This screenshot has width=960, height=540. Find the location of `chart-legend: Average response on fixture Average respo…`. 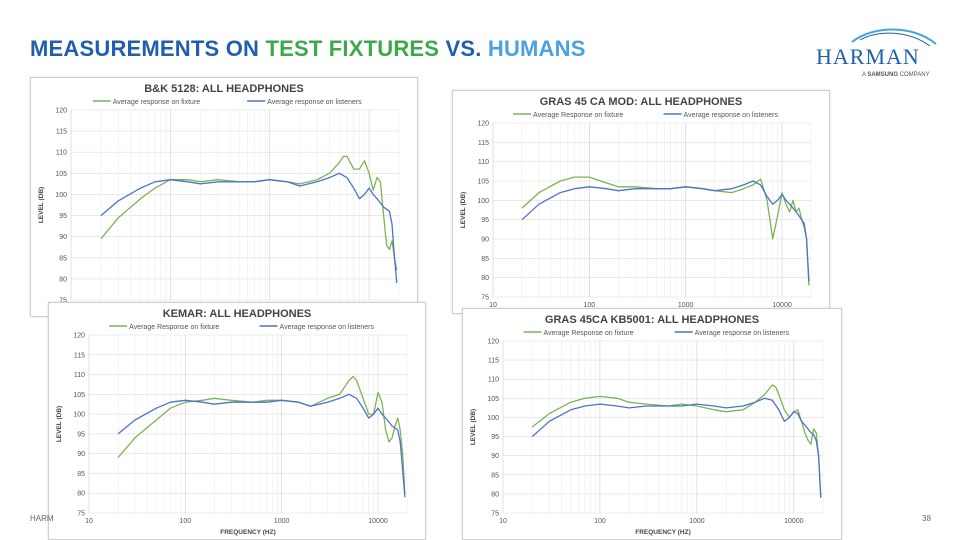

chart-legend: Average response on fixture Average respo… is located at coordinates (227, 102).